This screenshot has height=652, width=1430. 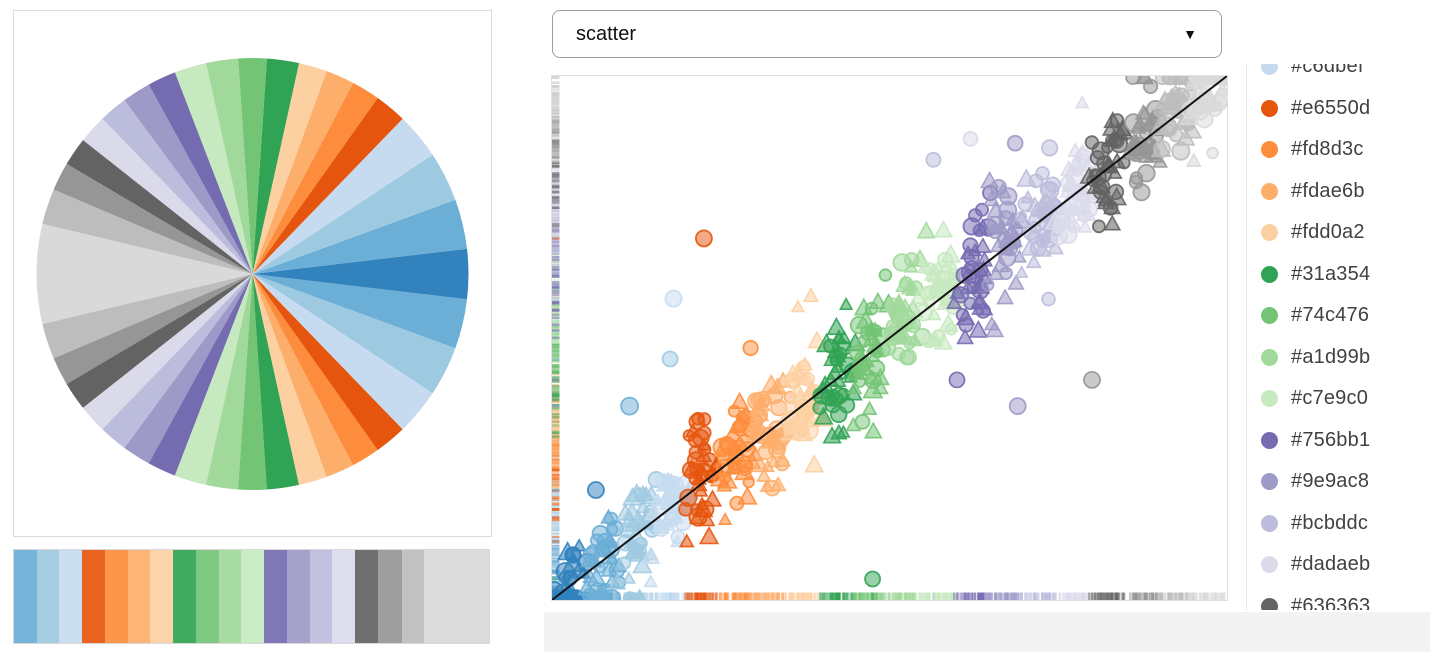 What do you see at coordinates (1338, 233) in the screenshot?
I see `legend-item: #fdd0a2` at bounding box center [1338, 233].